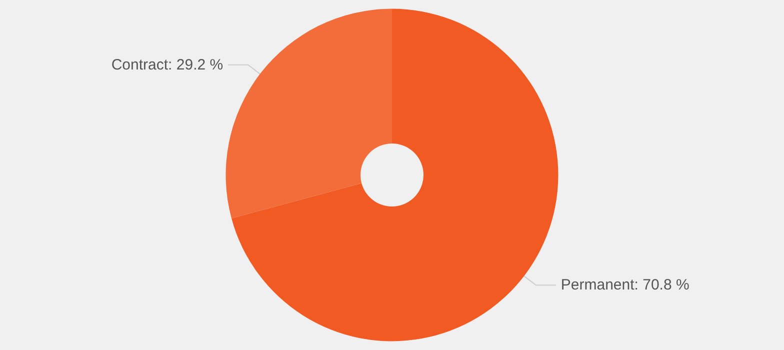 Image resolution: width=784 pixels, height=350 pixels. Describe the element at coordinates (167, 65) in the screenshot. I see `slice-label: Contract: 29.2 %` at that location.